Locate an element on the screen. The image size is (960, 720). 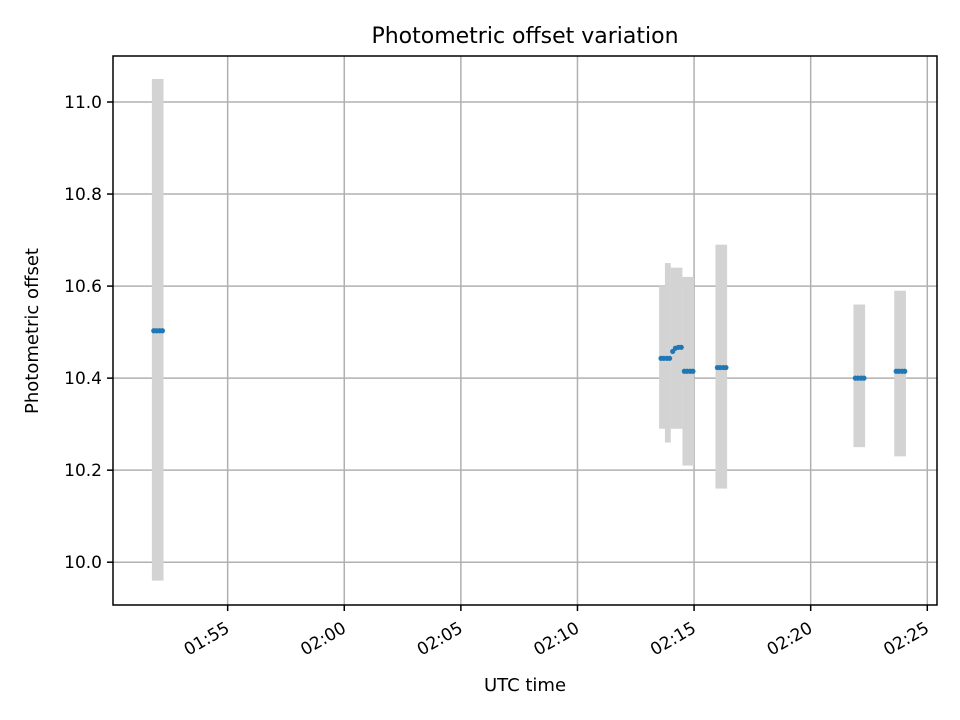
error-bar is located at coordinates (667, 353).